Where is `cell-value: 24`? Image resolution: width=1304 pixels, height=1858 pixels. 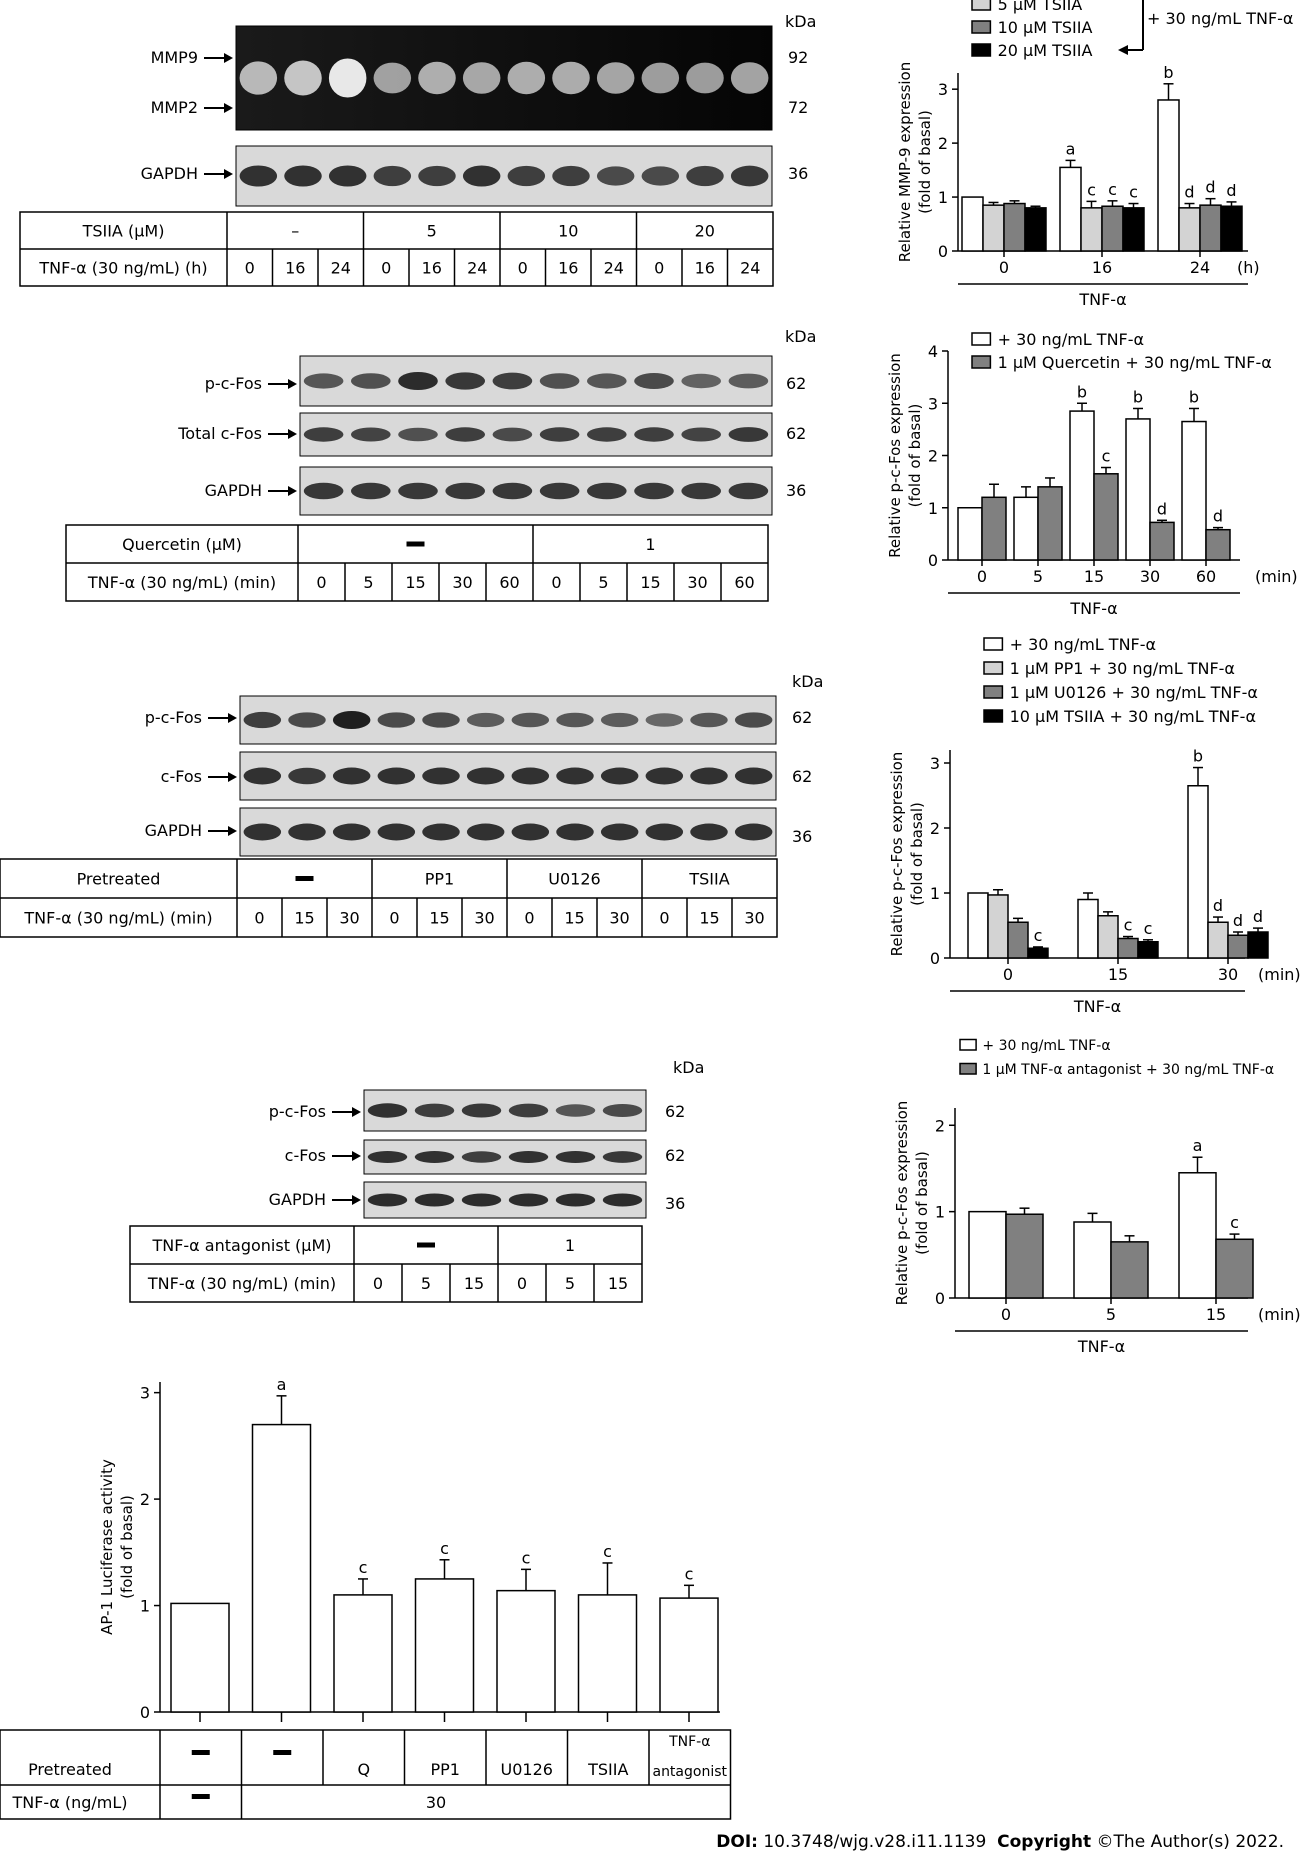
cell-value: 24 is located at coordinates (341, 267).